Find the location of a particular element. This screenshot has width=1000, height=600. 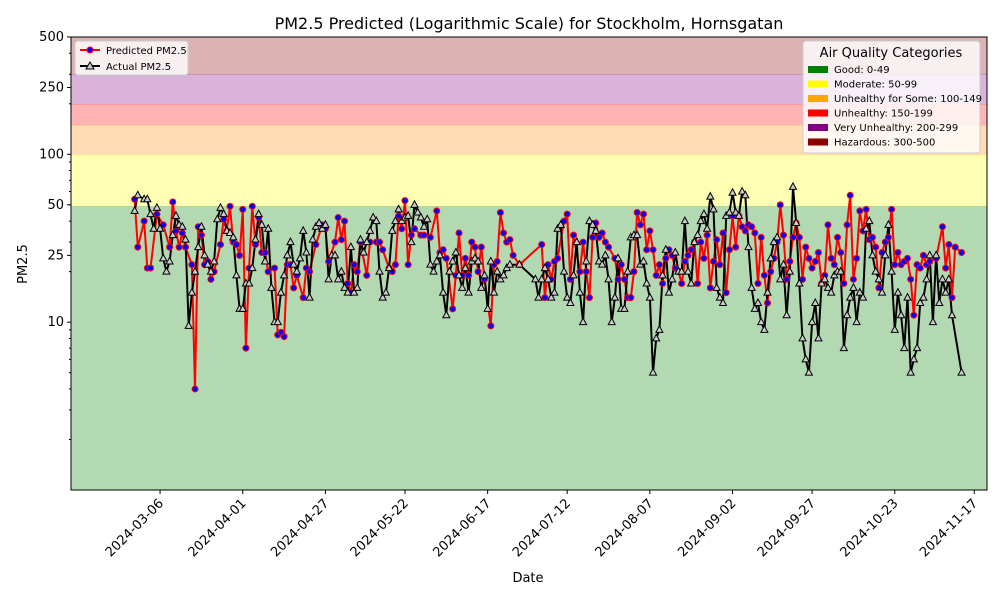

y-tick-label-1: 25 is located at coordinates (55, 255).